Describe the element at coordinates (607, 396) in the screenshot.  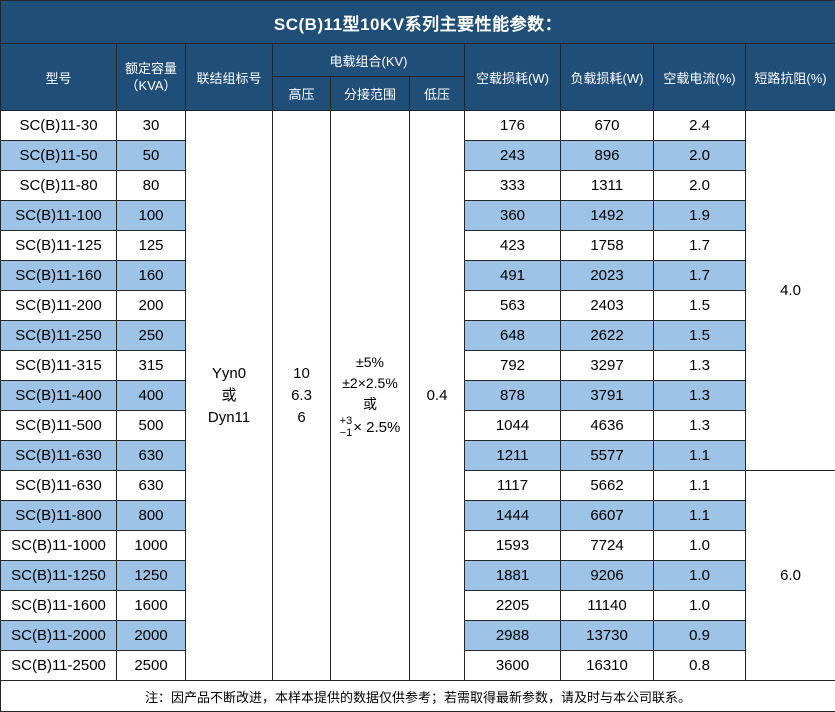
I see `load-loss-cell: 3791` at that location.